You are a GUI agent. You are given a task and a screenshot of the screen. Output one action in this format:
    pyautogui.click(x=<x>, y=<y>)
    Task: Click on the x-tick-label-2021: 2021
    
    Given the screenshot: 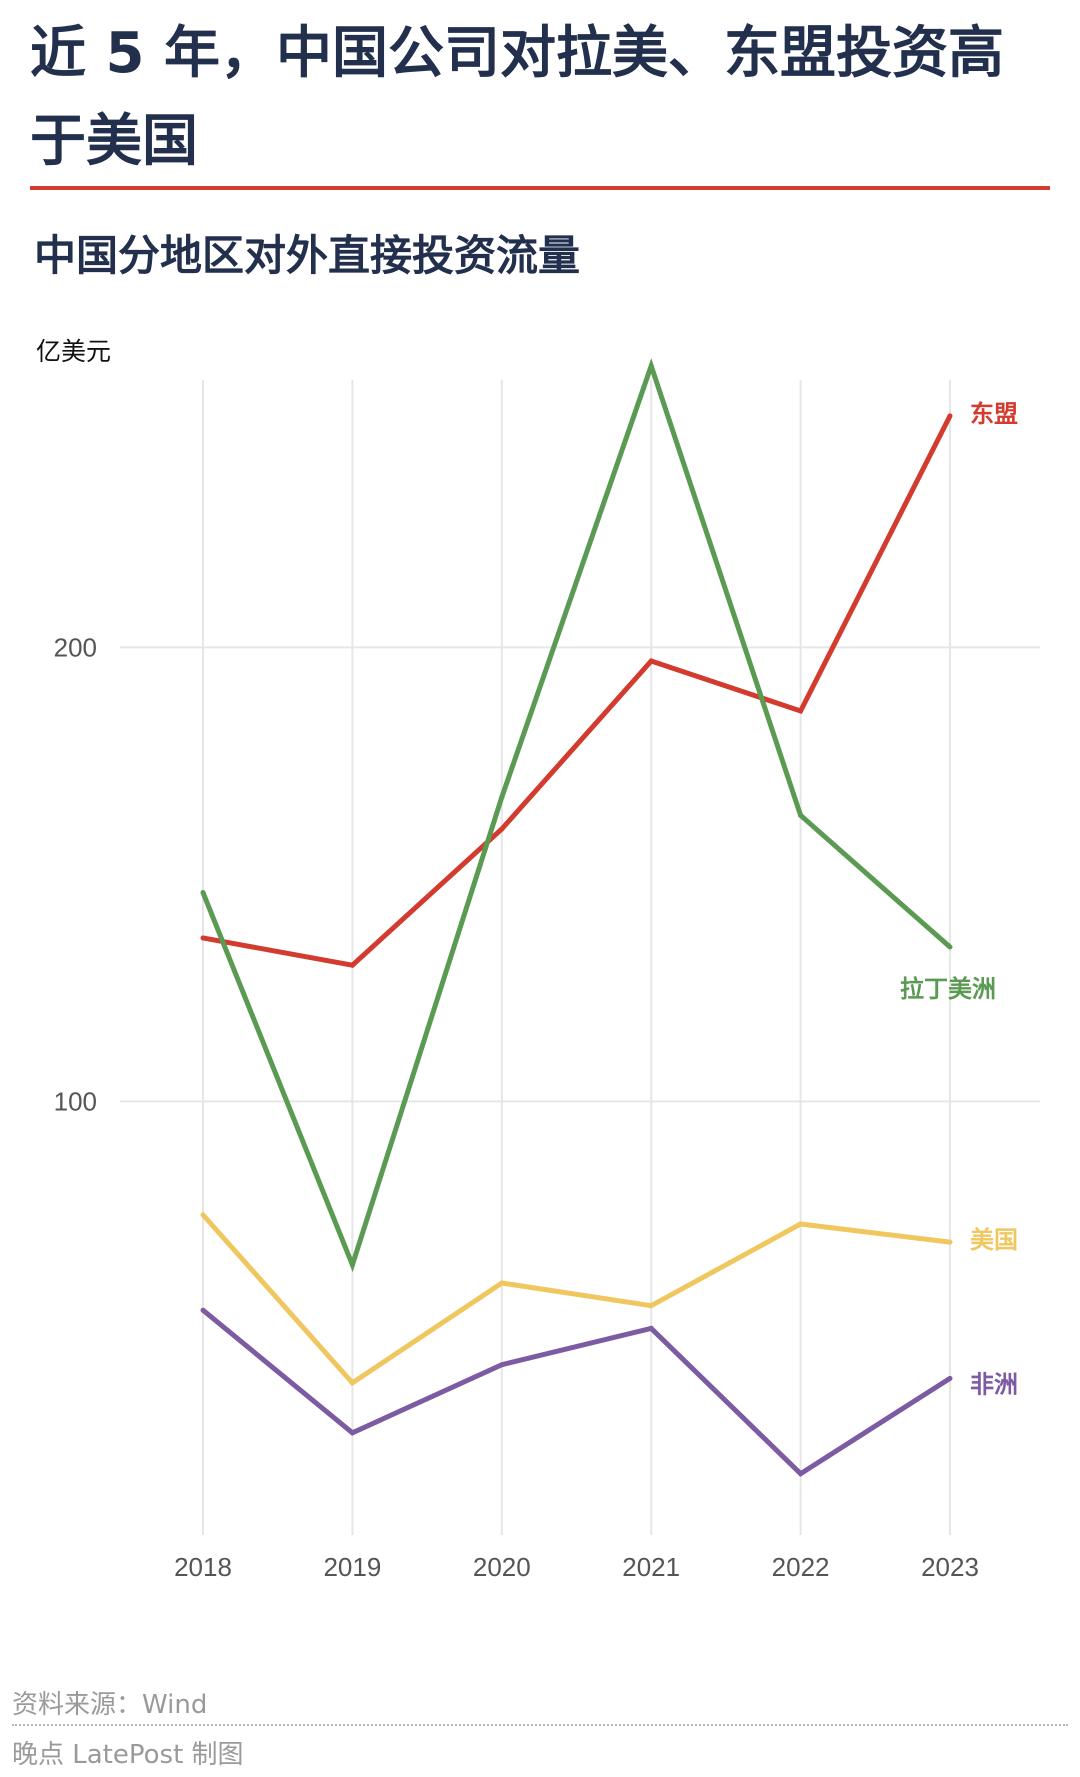 What is the action you would take?
    pyautogui.click(x=651, y=1567)
    